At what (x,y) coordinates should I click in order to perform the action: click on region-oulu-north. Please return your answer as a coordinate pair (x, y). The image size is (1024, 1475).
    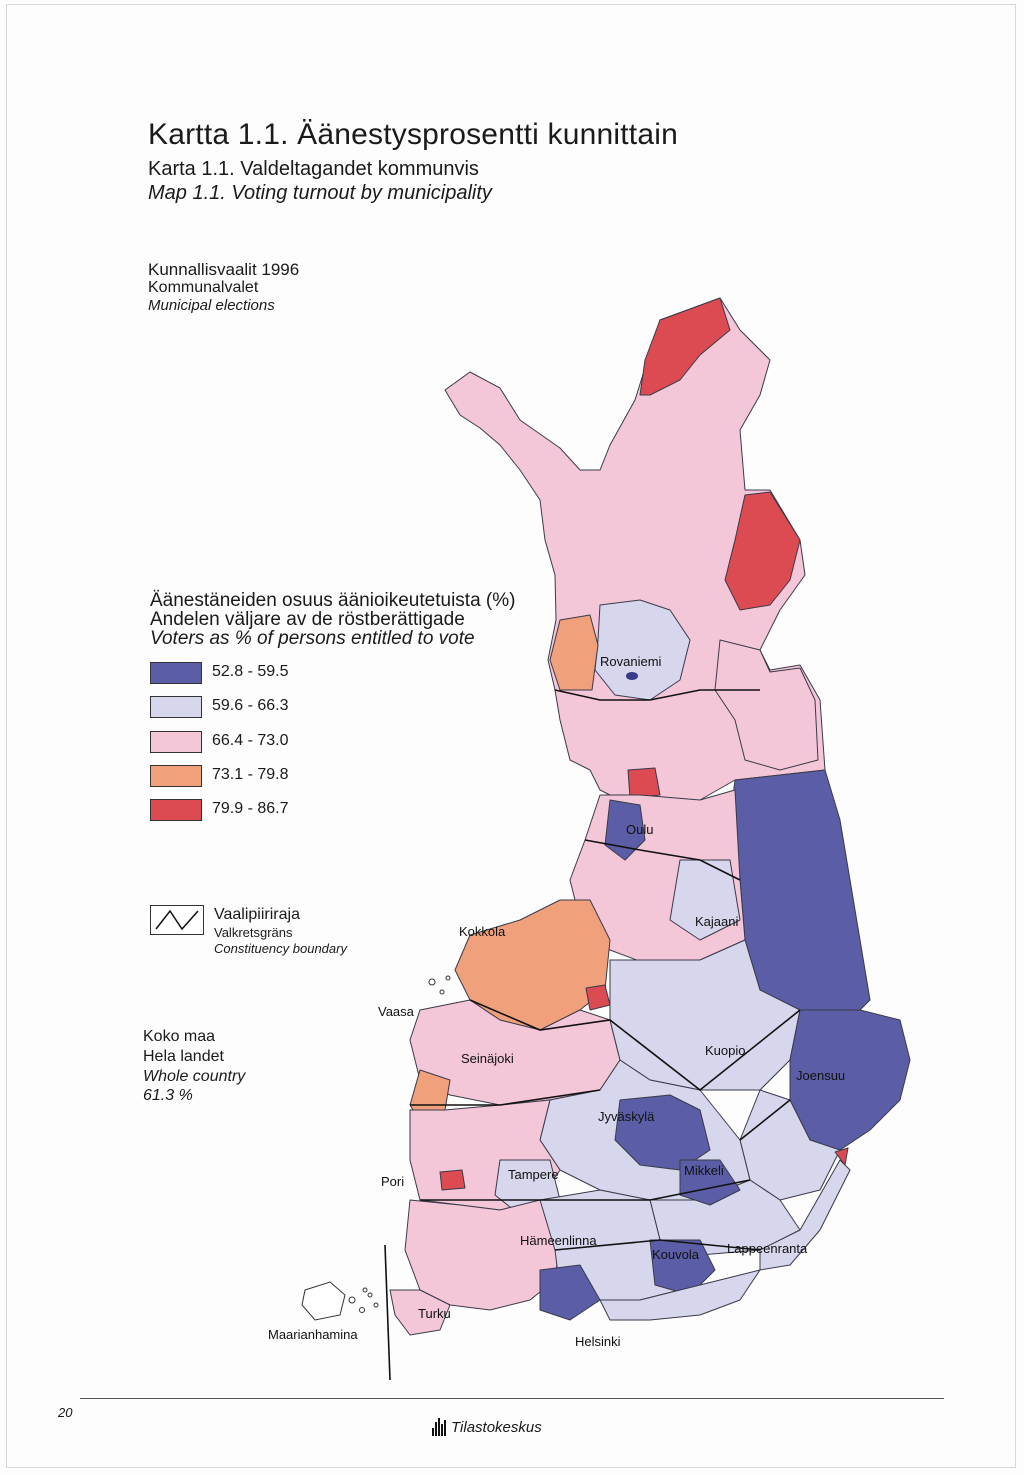
    Looking at the image, I should click on (644, 783).